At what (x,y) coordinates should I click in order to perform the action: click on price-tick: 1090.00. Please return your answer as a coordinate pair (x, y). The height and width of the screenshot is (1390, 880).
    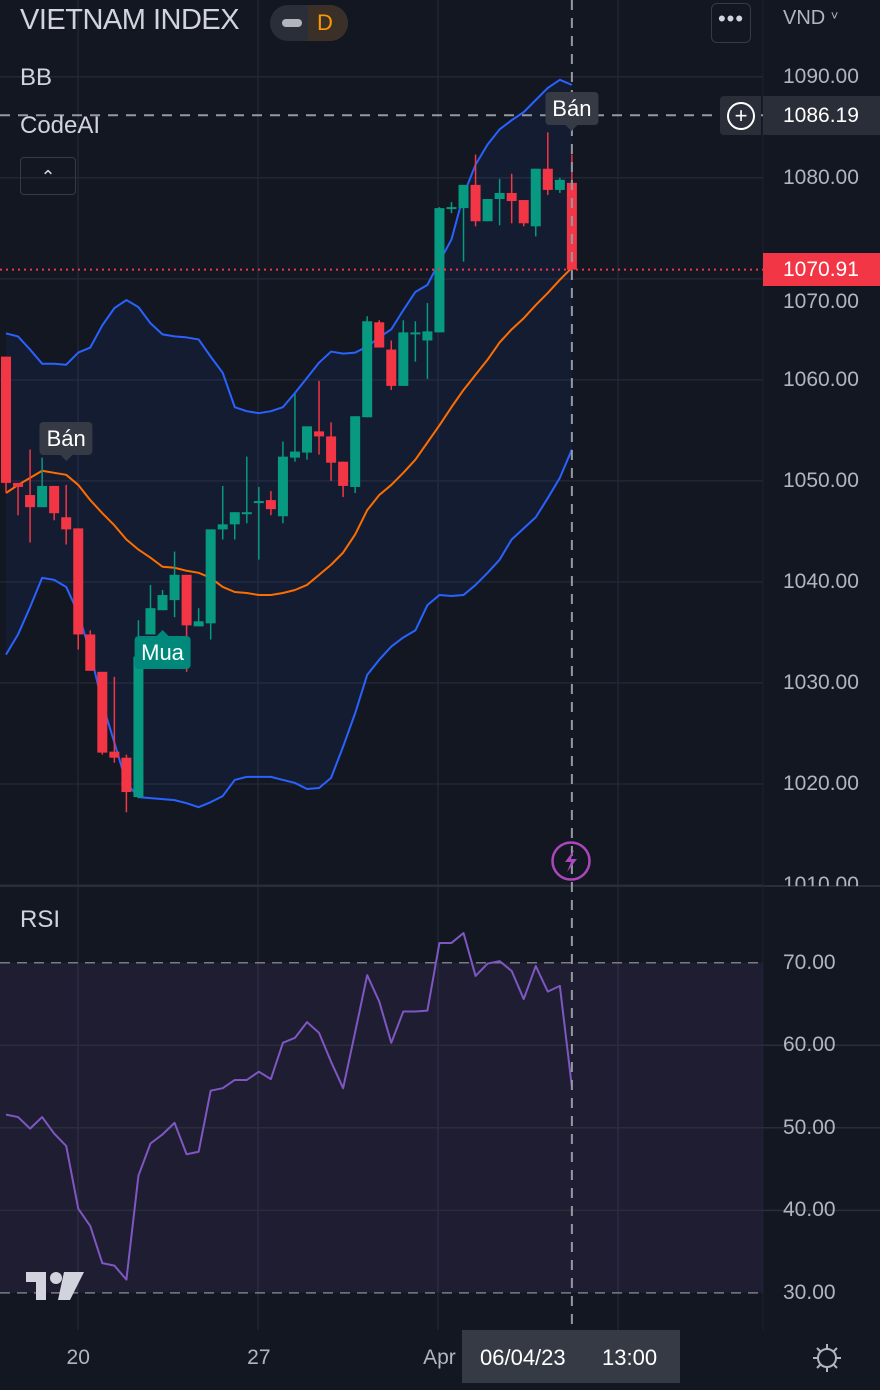
    Looking at the image, I should click on (821, 76).